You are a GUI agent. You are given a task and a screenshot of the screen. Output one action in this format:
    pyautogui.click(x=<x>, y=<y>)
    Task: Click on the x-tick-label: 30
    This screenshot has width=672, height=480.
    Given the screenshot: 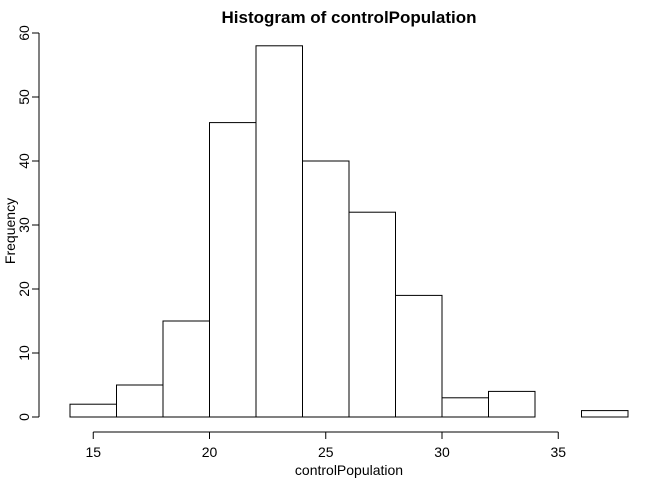 What is the action you would take?
    pyautogui.click(x=442, y=452)
    